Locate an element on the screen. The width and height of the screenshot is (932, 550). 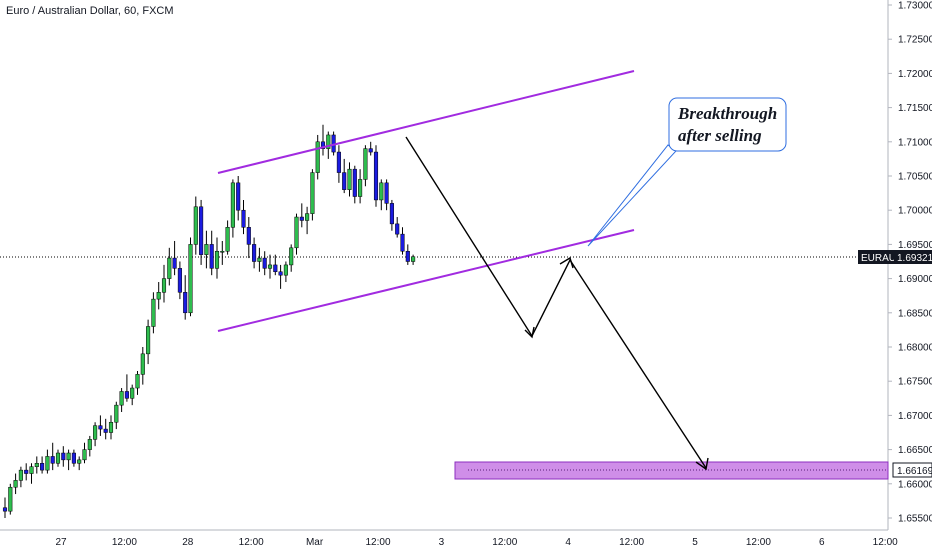
time-tick-label: 6 is located at coordinates (822, 542).